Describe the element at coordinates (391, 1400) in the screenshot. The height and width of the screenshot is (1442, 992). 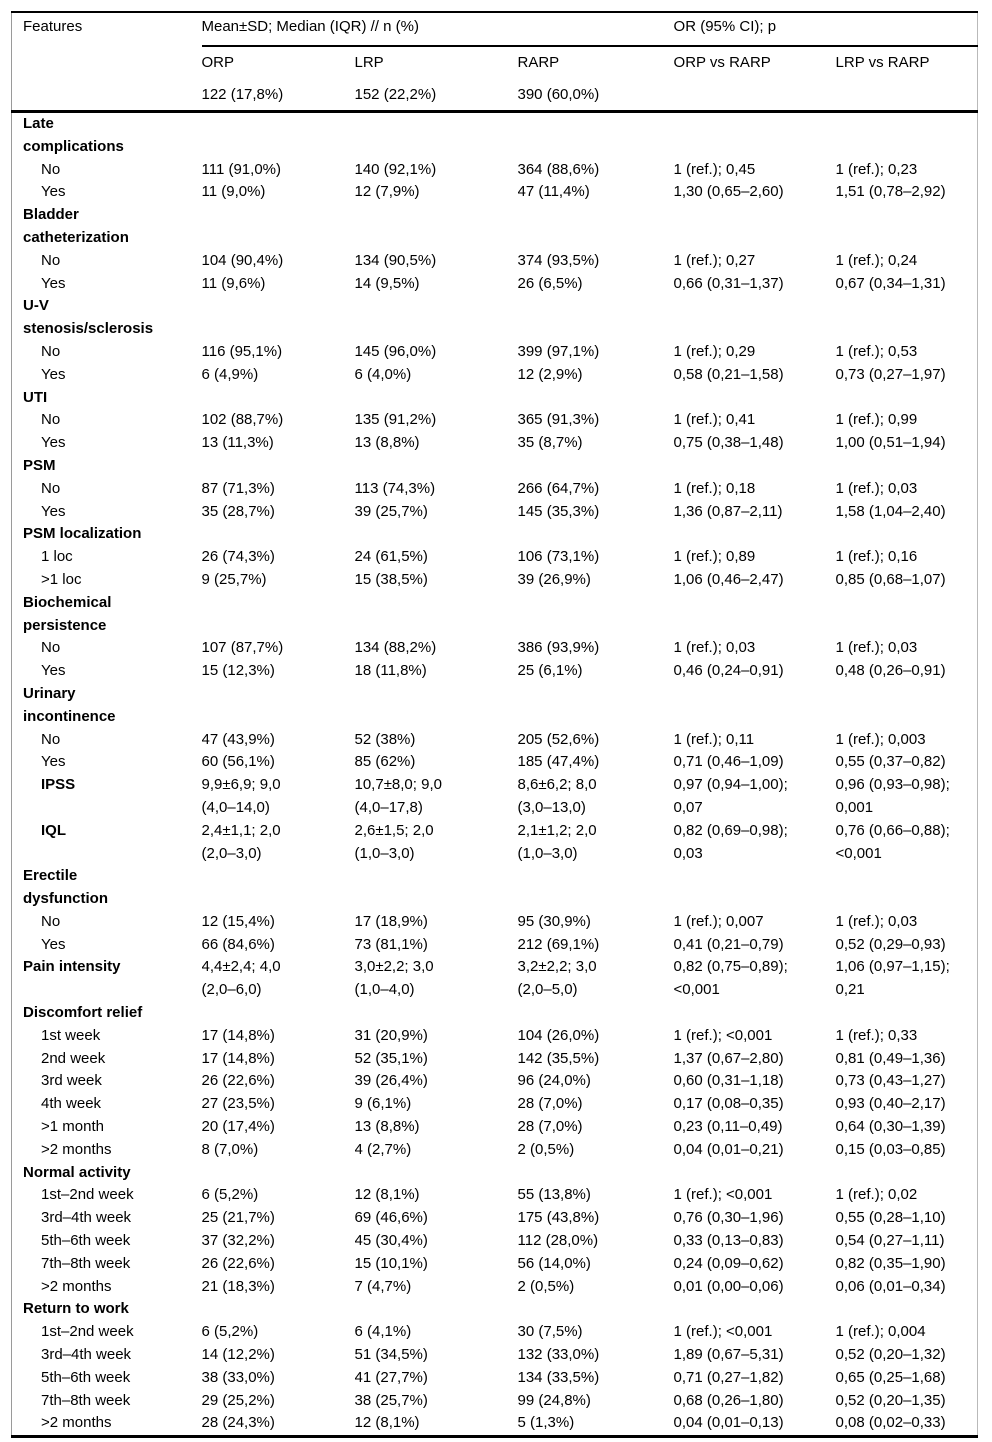
I see `cell-value: 38 (25,7%)` at that location.